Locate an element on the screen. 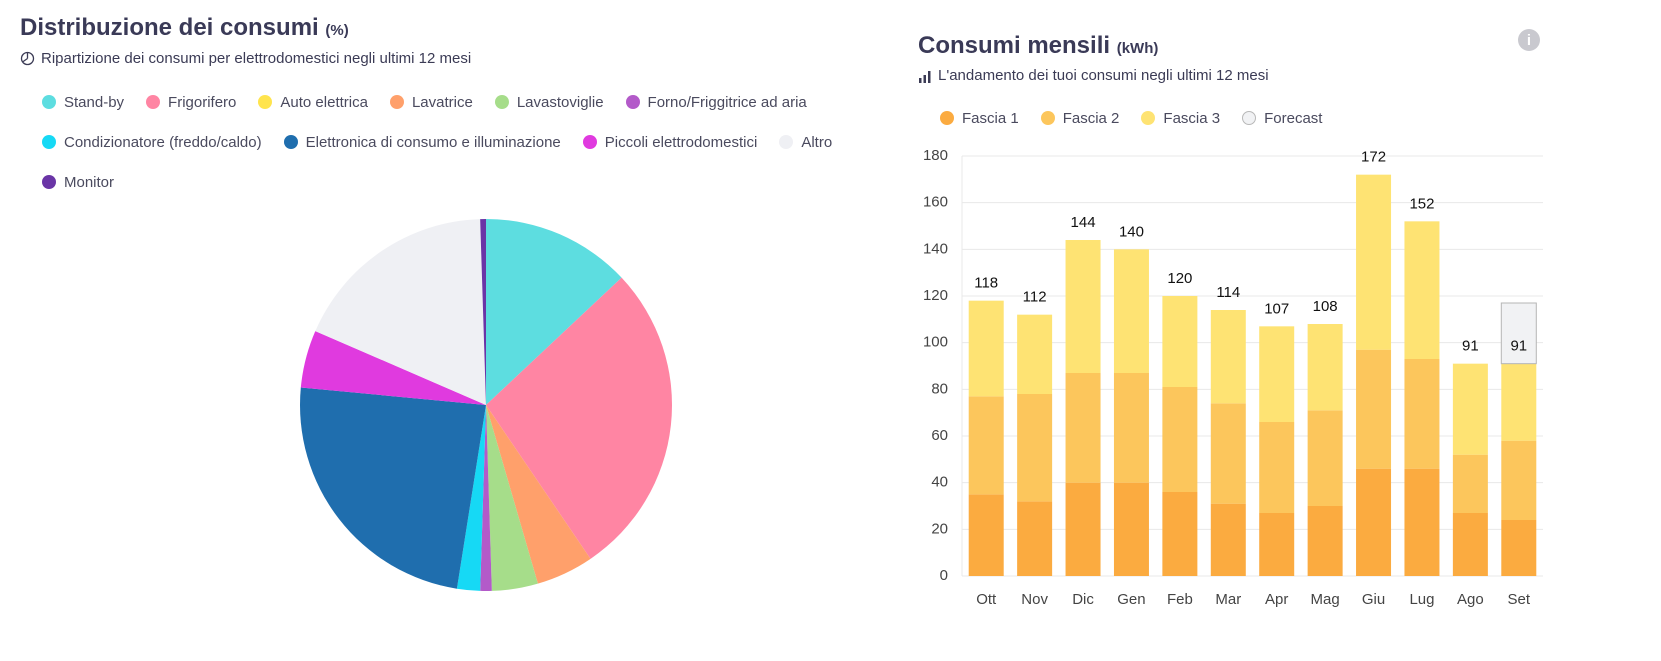 This screenshot has width=1661, height=661. legend-item: Frigorifero is located at coordinates (191, 102).